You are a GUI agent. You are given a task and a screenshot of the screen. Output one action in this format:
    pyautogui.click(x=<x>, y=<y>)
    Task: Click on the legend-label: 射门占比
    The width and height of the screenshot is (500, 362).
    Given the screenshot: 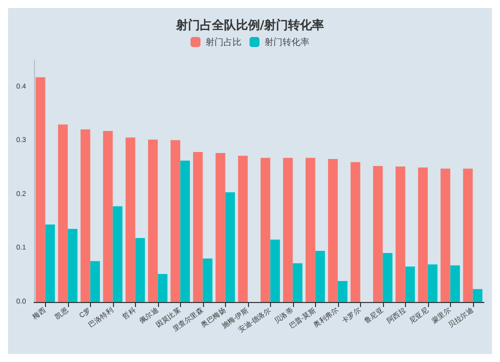 What is the action you would take?
    pyautogui.click(x=224, y=42)
    